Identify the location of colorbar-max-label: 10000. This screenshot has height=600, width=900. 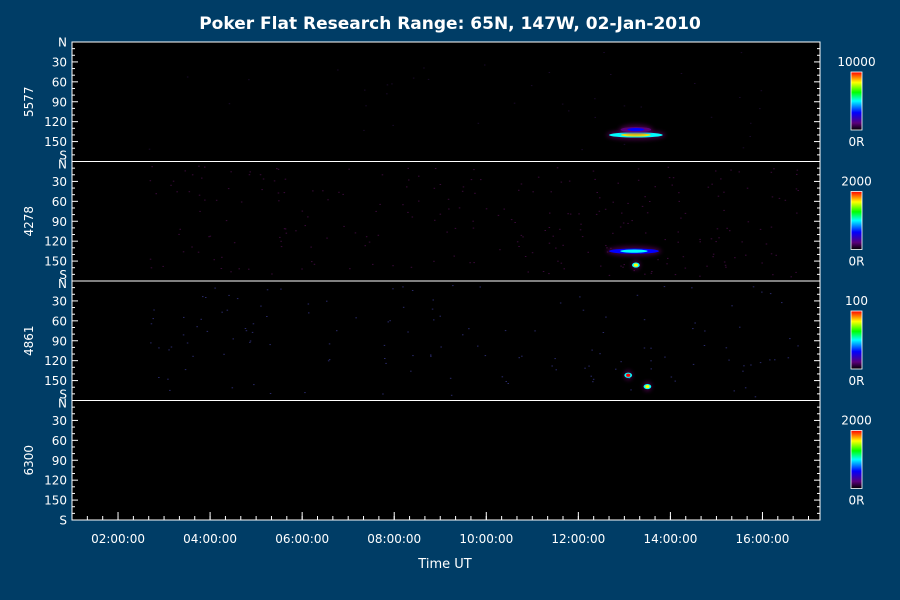
(856, 62).